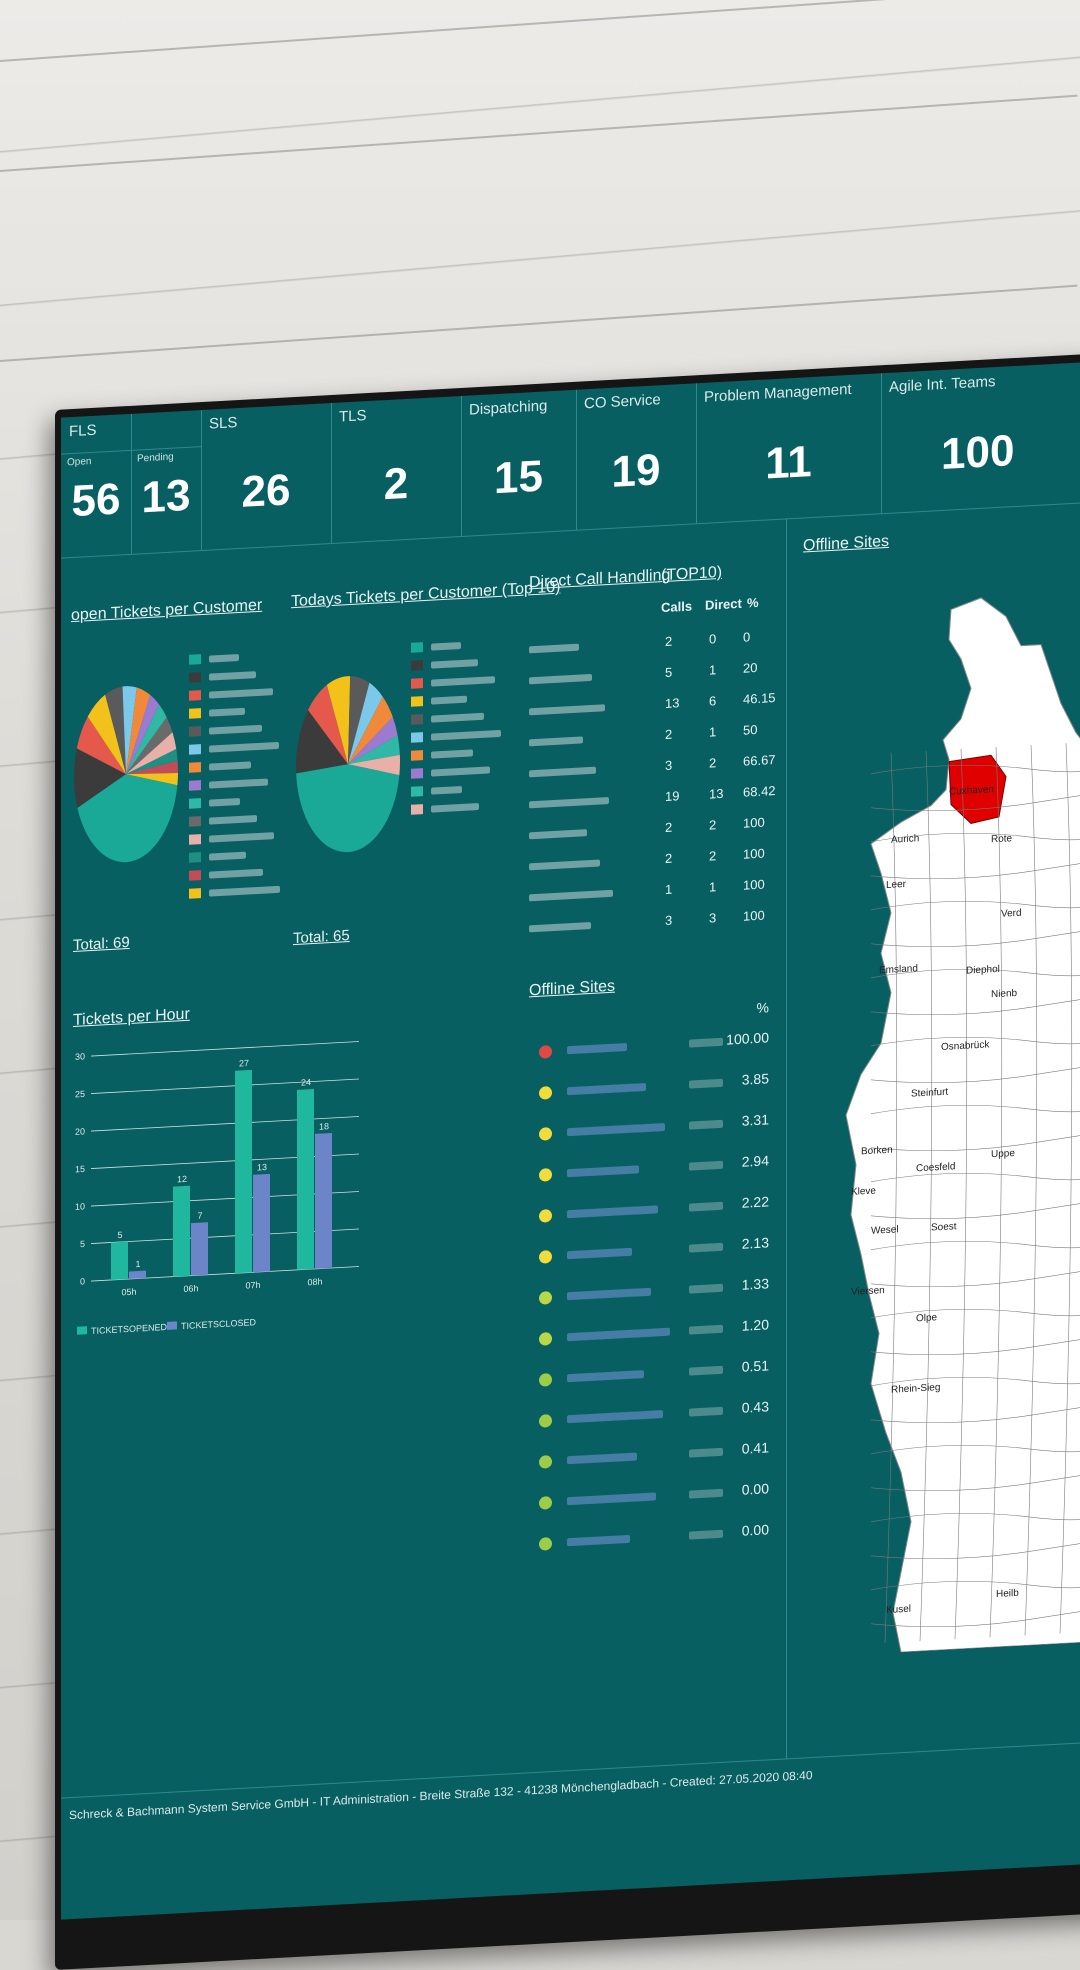 The image size is (1080, 1970). I want to click on bar-value-label: 18, so click(324, 1126).